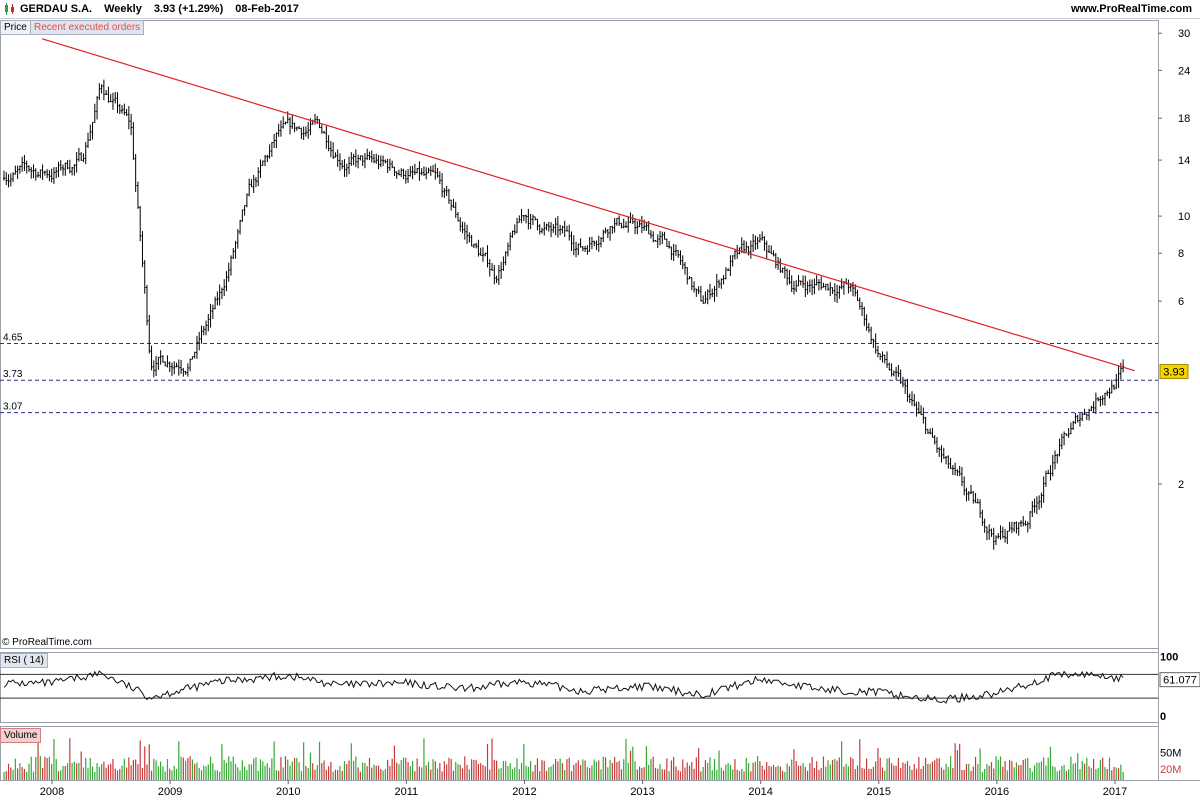 The image size is (1200, 800). What do you see at coordinates (997, 792) in the screenshot?
I see `x-tick-label: 2016` at bounding box center [997, 792].